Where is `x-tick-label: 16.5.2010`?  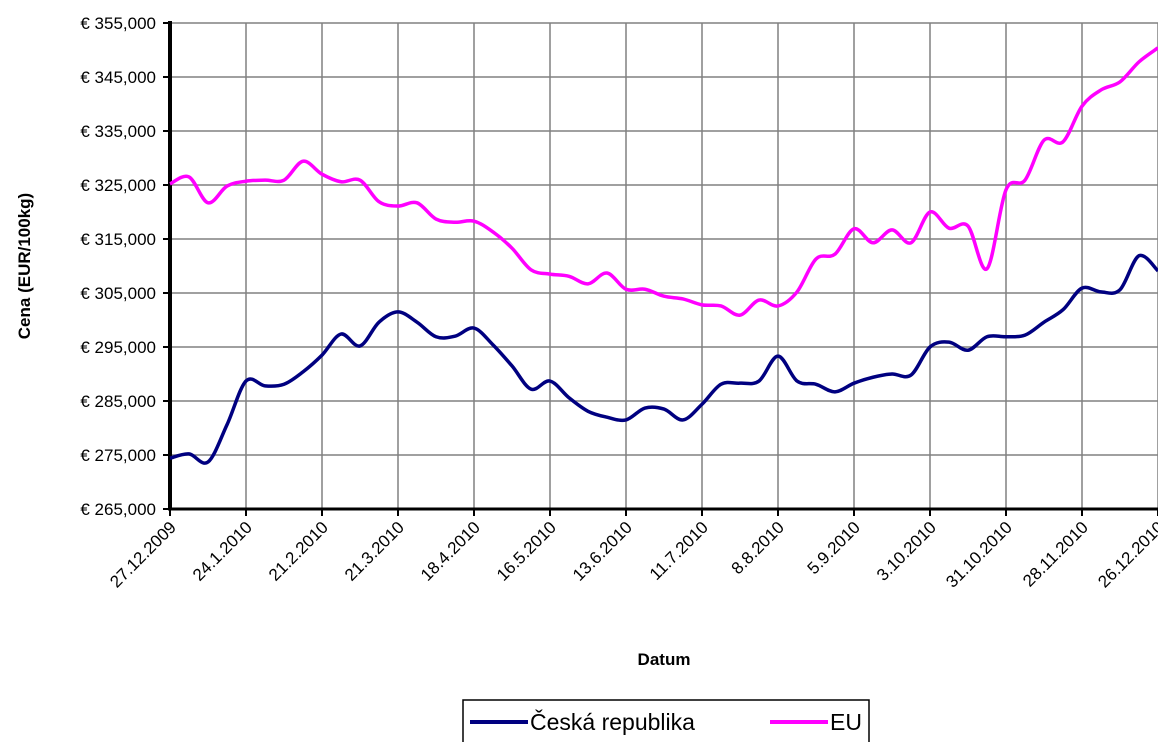
x-tick-label: 16.5.2010 is located at coordinates (526, 551).